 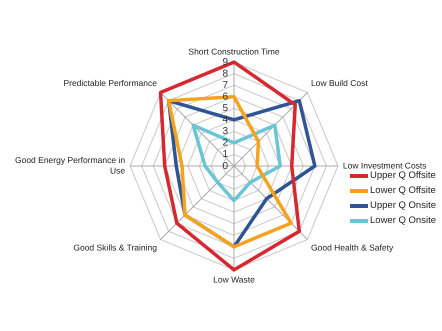 I want to click on y-tick-label: 2, so click(x=225, y=143).